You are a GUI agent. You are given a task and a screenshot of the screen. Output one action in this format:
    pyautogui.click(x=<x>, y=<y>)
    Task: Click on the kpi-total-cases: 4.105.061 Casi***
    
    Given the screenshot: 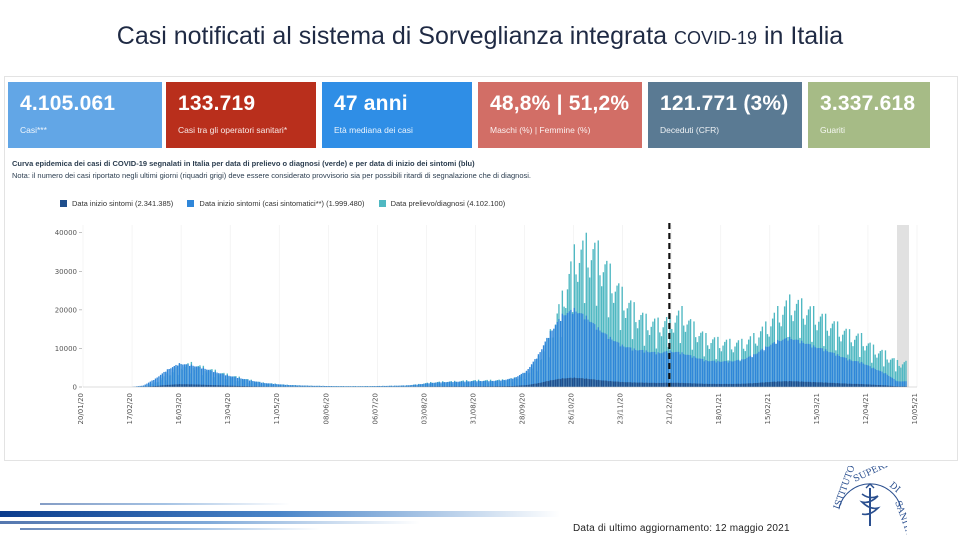 What is the action you would take?
    pyautogui.click(x=85, y=115)
    